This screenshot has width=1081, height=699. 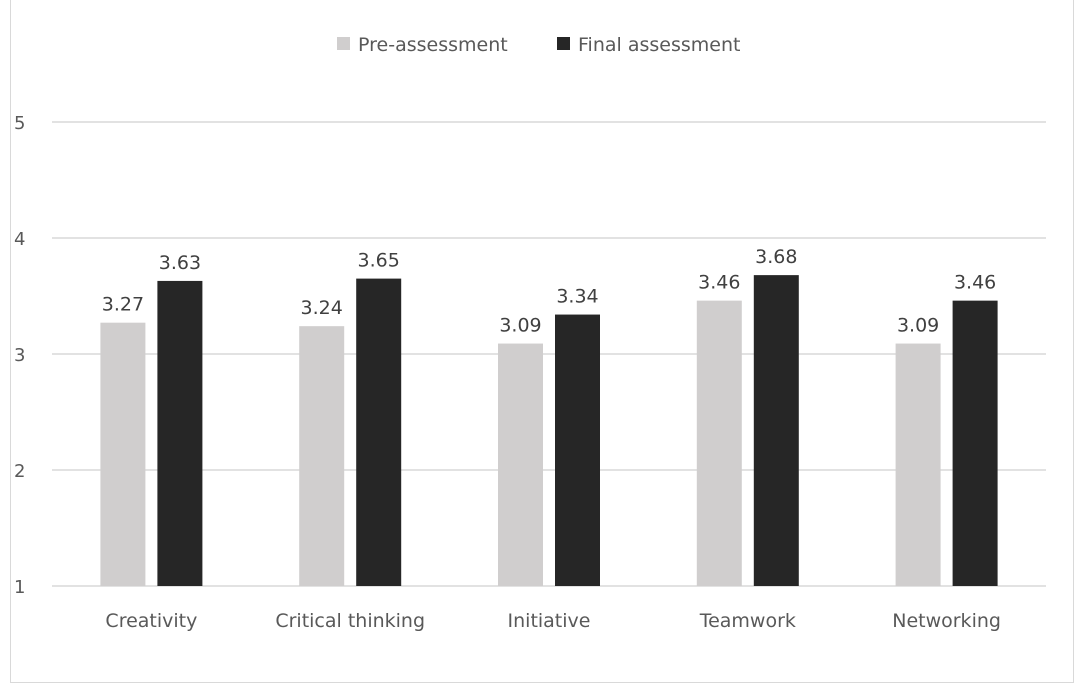 I want to click on data-label: 3.27, so click(x=123, y=305).